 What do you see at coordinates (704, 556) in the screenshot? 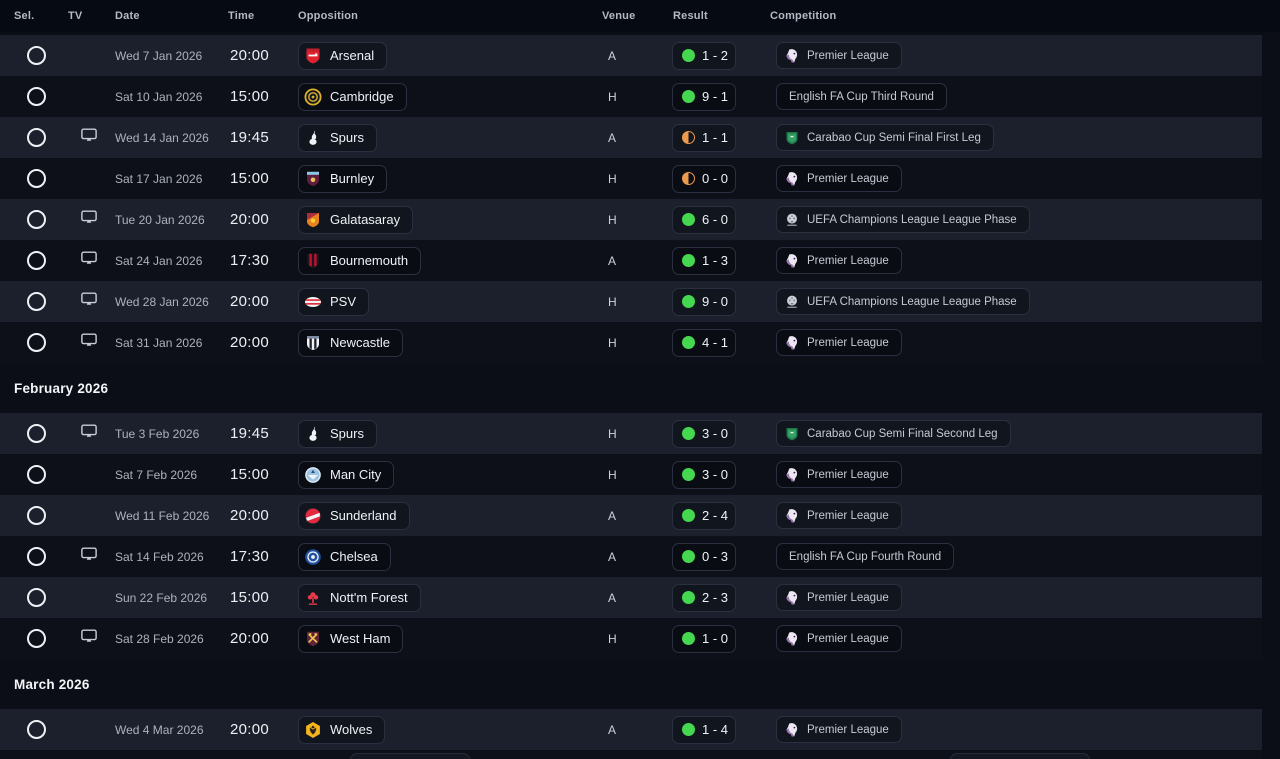
I see `result-badge: 0 - 3` at bounding box center [704, 556].